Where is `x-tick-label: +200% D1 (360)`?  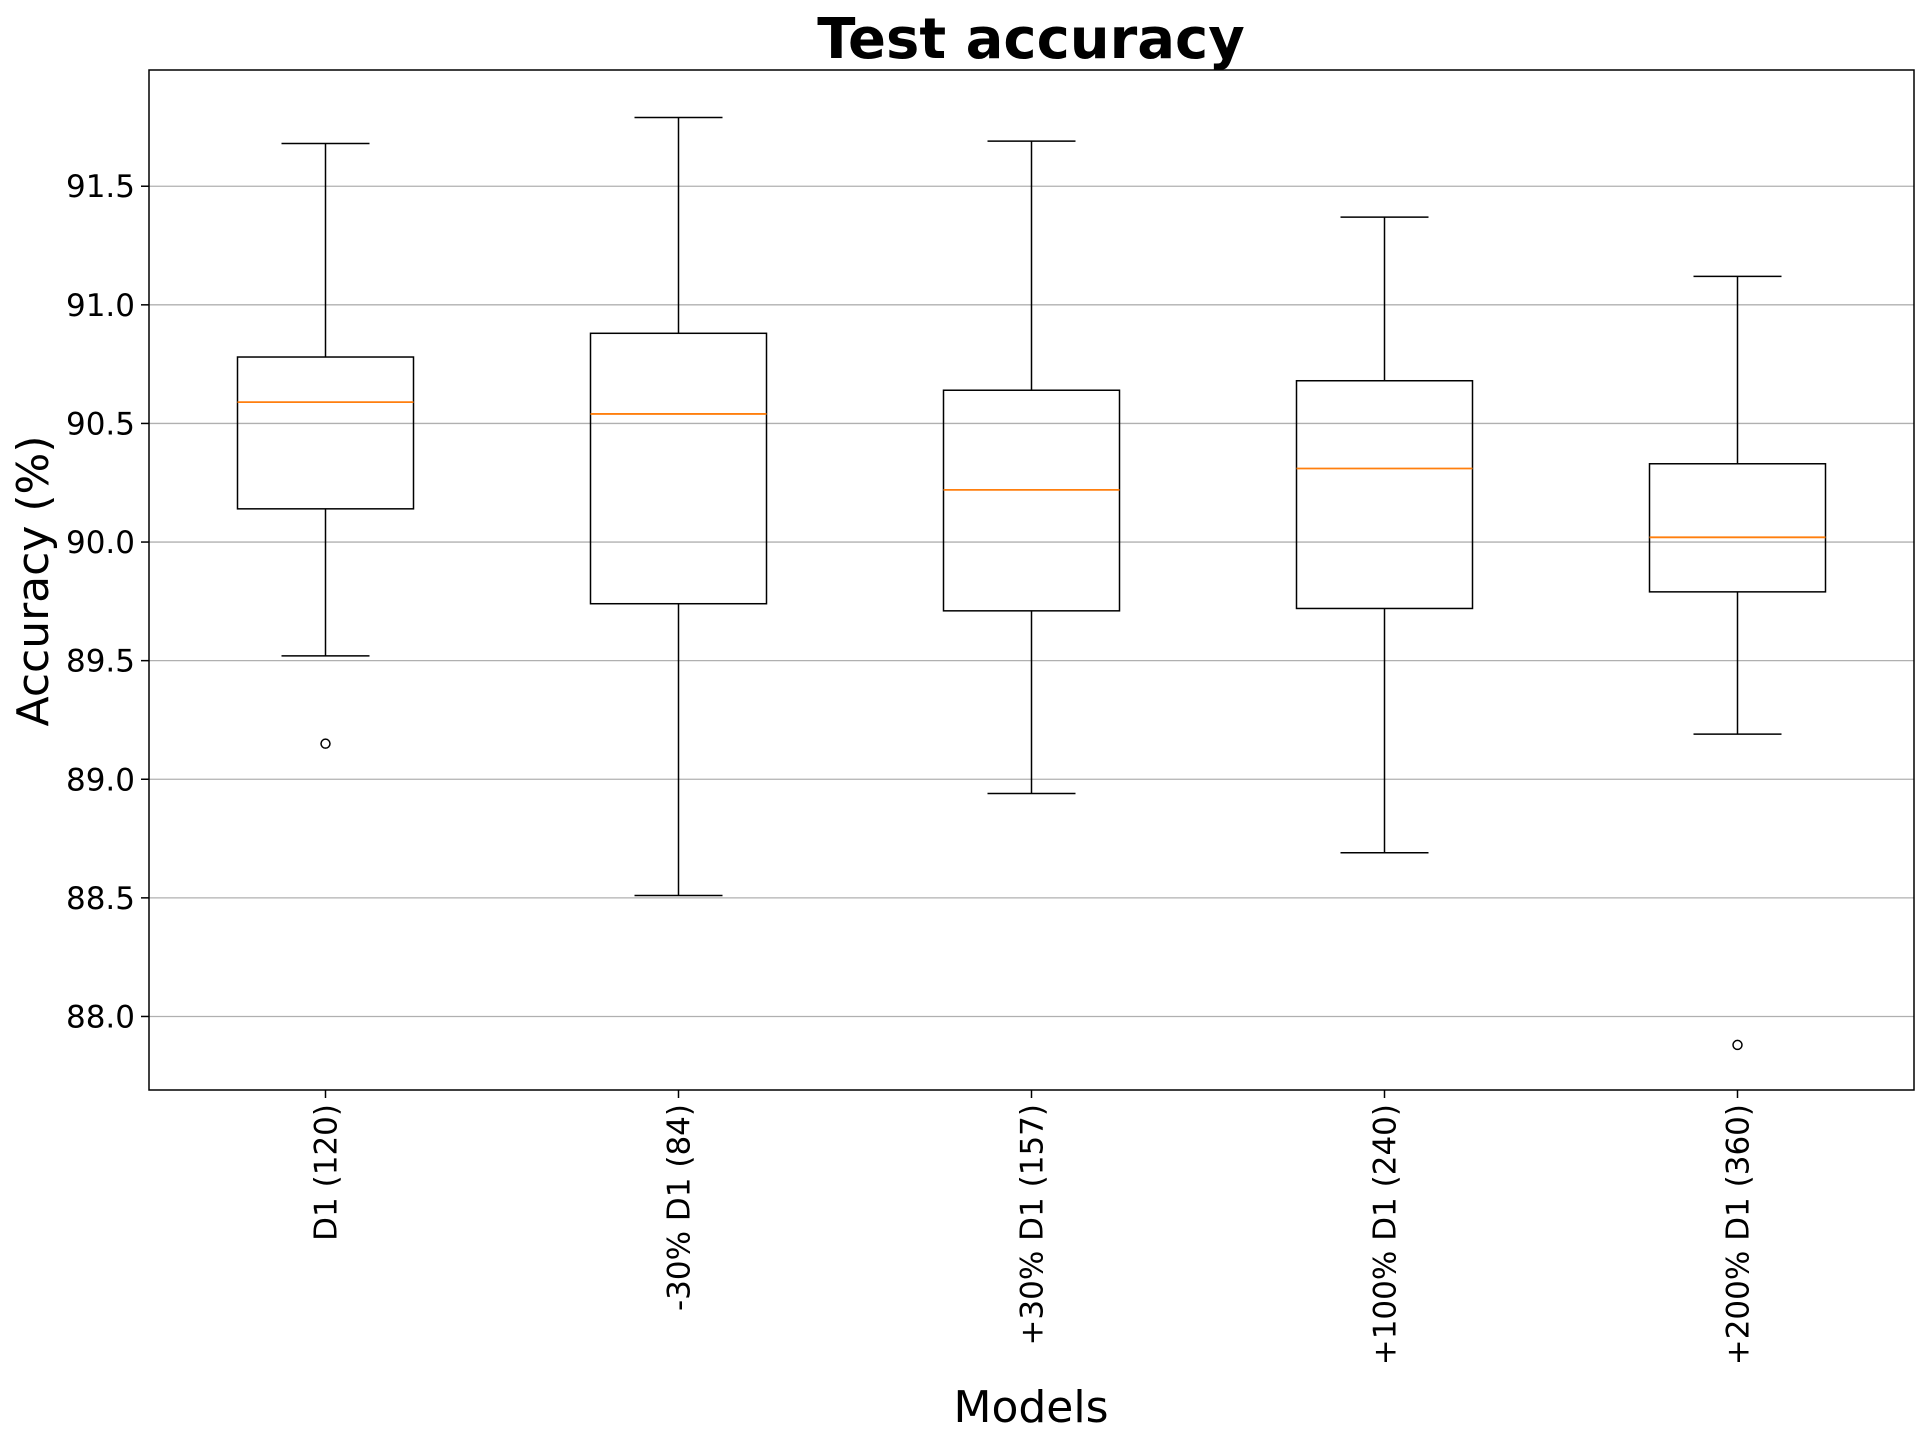
x-tick-label: +200% D1 (360) is located at coordinates (1739, 1234).